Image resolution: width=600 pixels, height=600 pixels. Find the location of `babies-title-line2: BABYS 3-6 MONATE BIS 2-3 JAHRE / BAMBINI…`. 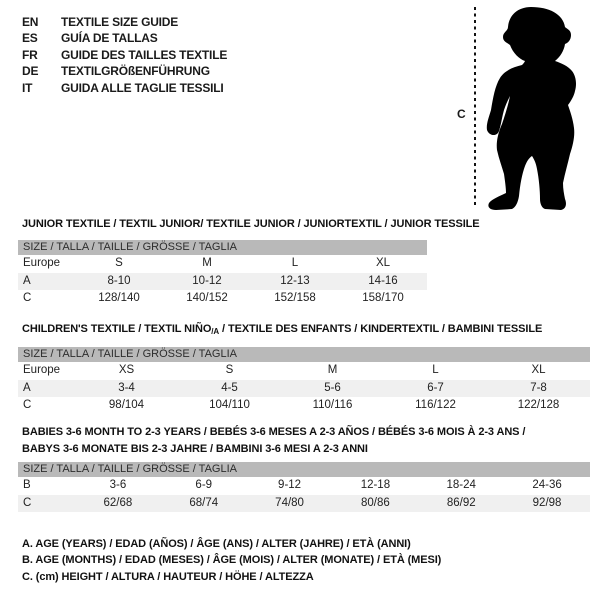

babies-title-line2: BABYS 3-6 MONATE BIS 2-3 JAHRE / BAMBINI… is located at coordinates (195, 448).